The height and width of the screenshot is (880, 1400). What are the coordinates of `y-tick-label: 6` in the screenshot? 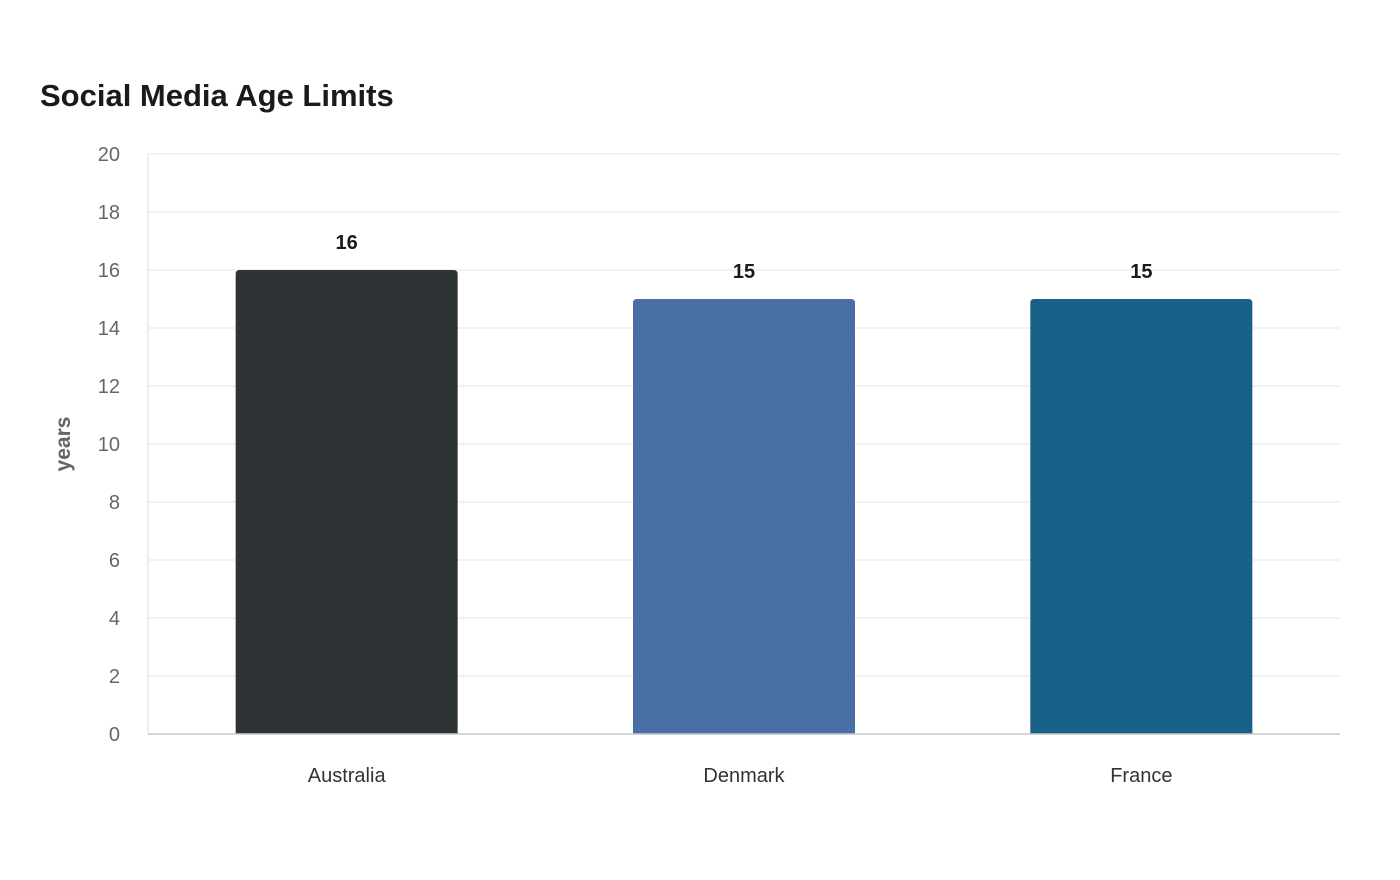 It's located at (114, 561).